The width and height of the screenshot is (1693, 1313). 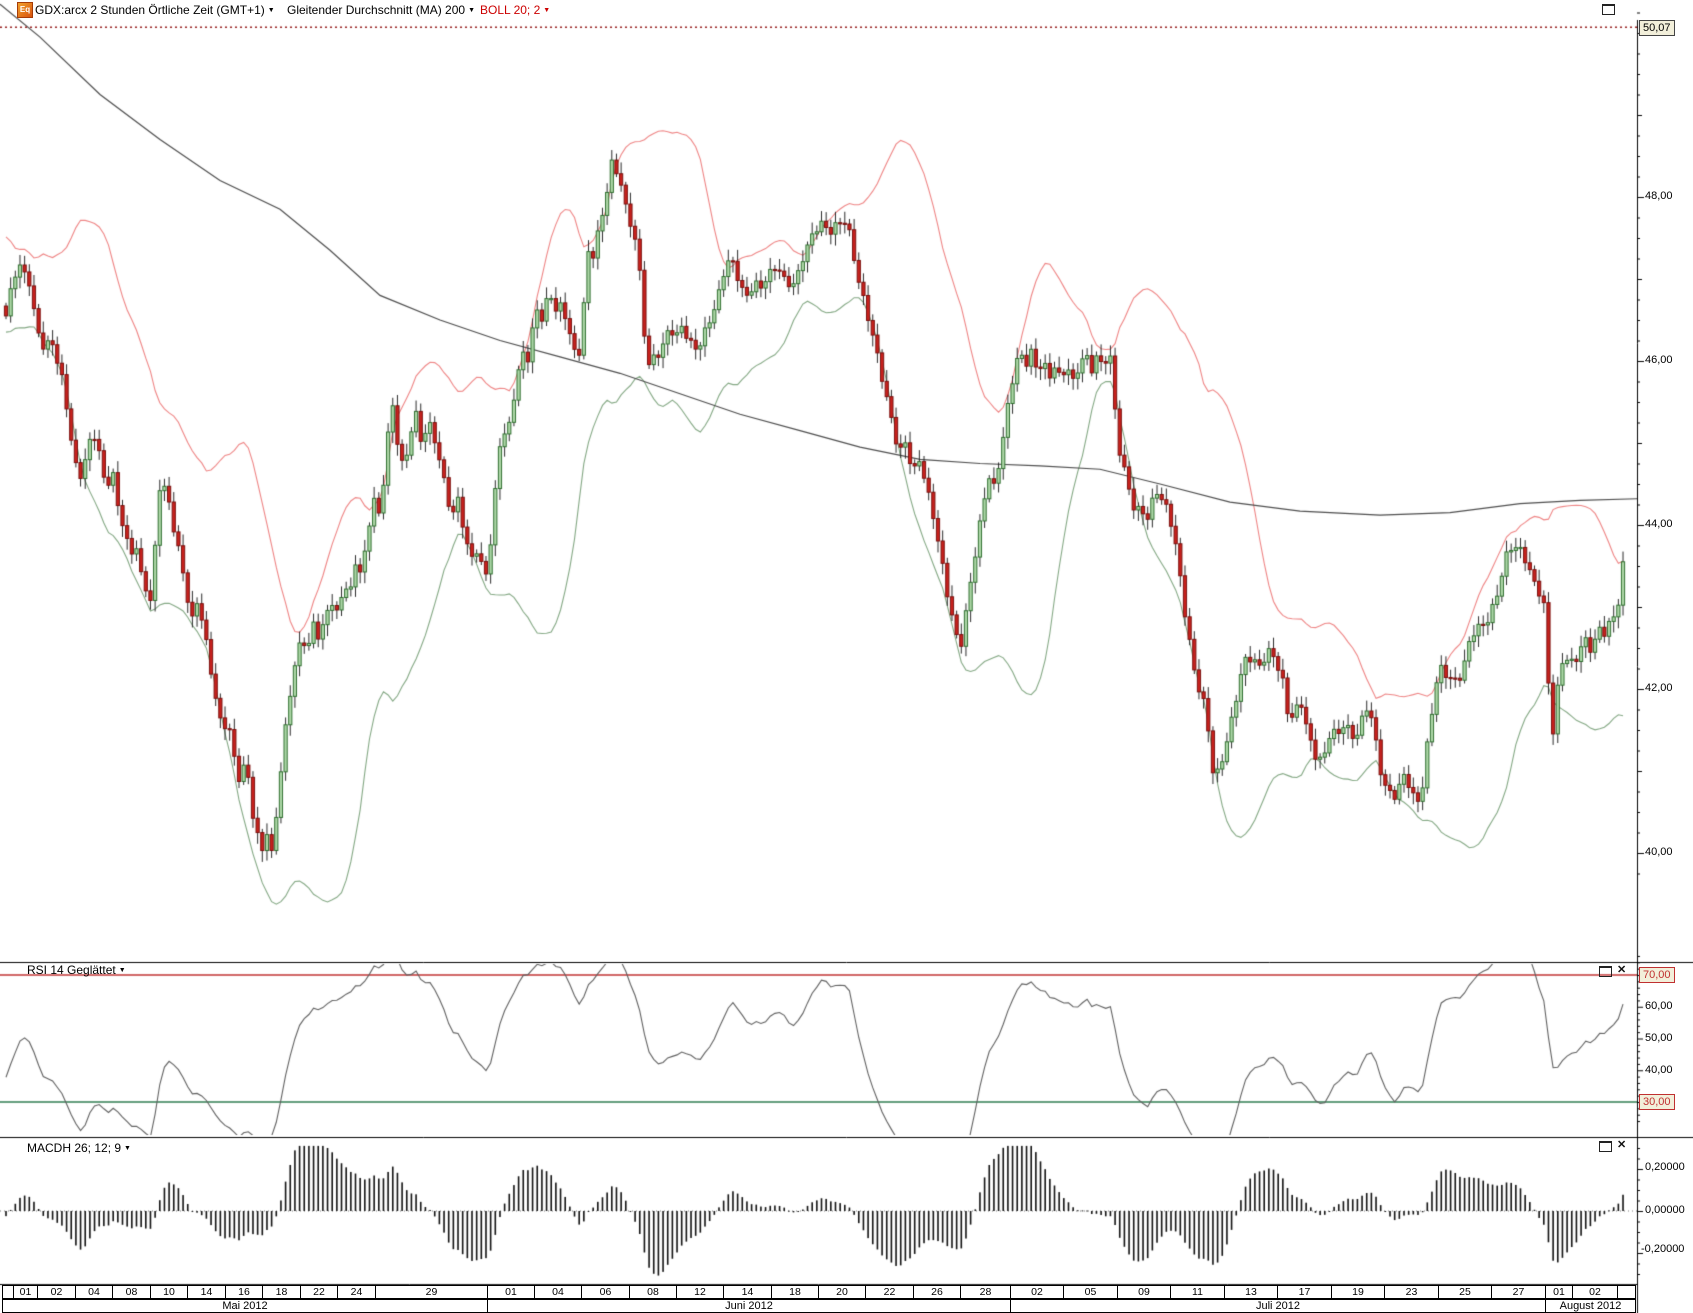 What do you see at coordinates (1659, 1038) in the screenshot?
I see `rsi-axis-label: 50,00` at bounding box center [1659, 1038].